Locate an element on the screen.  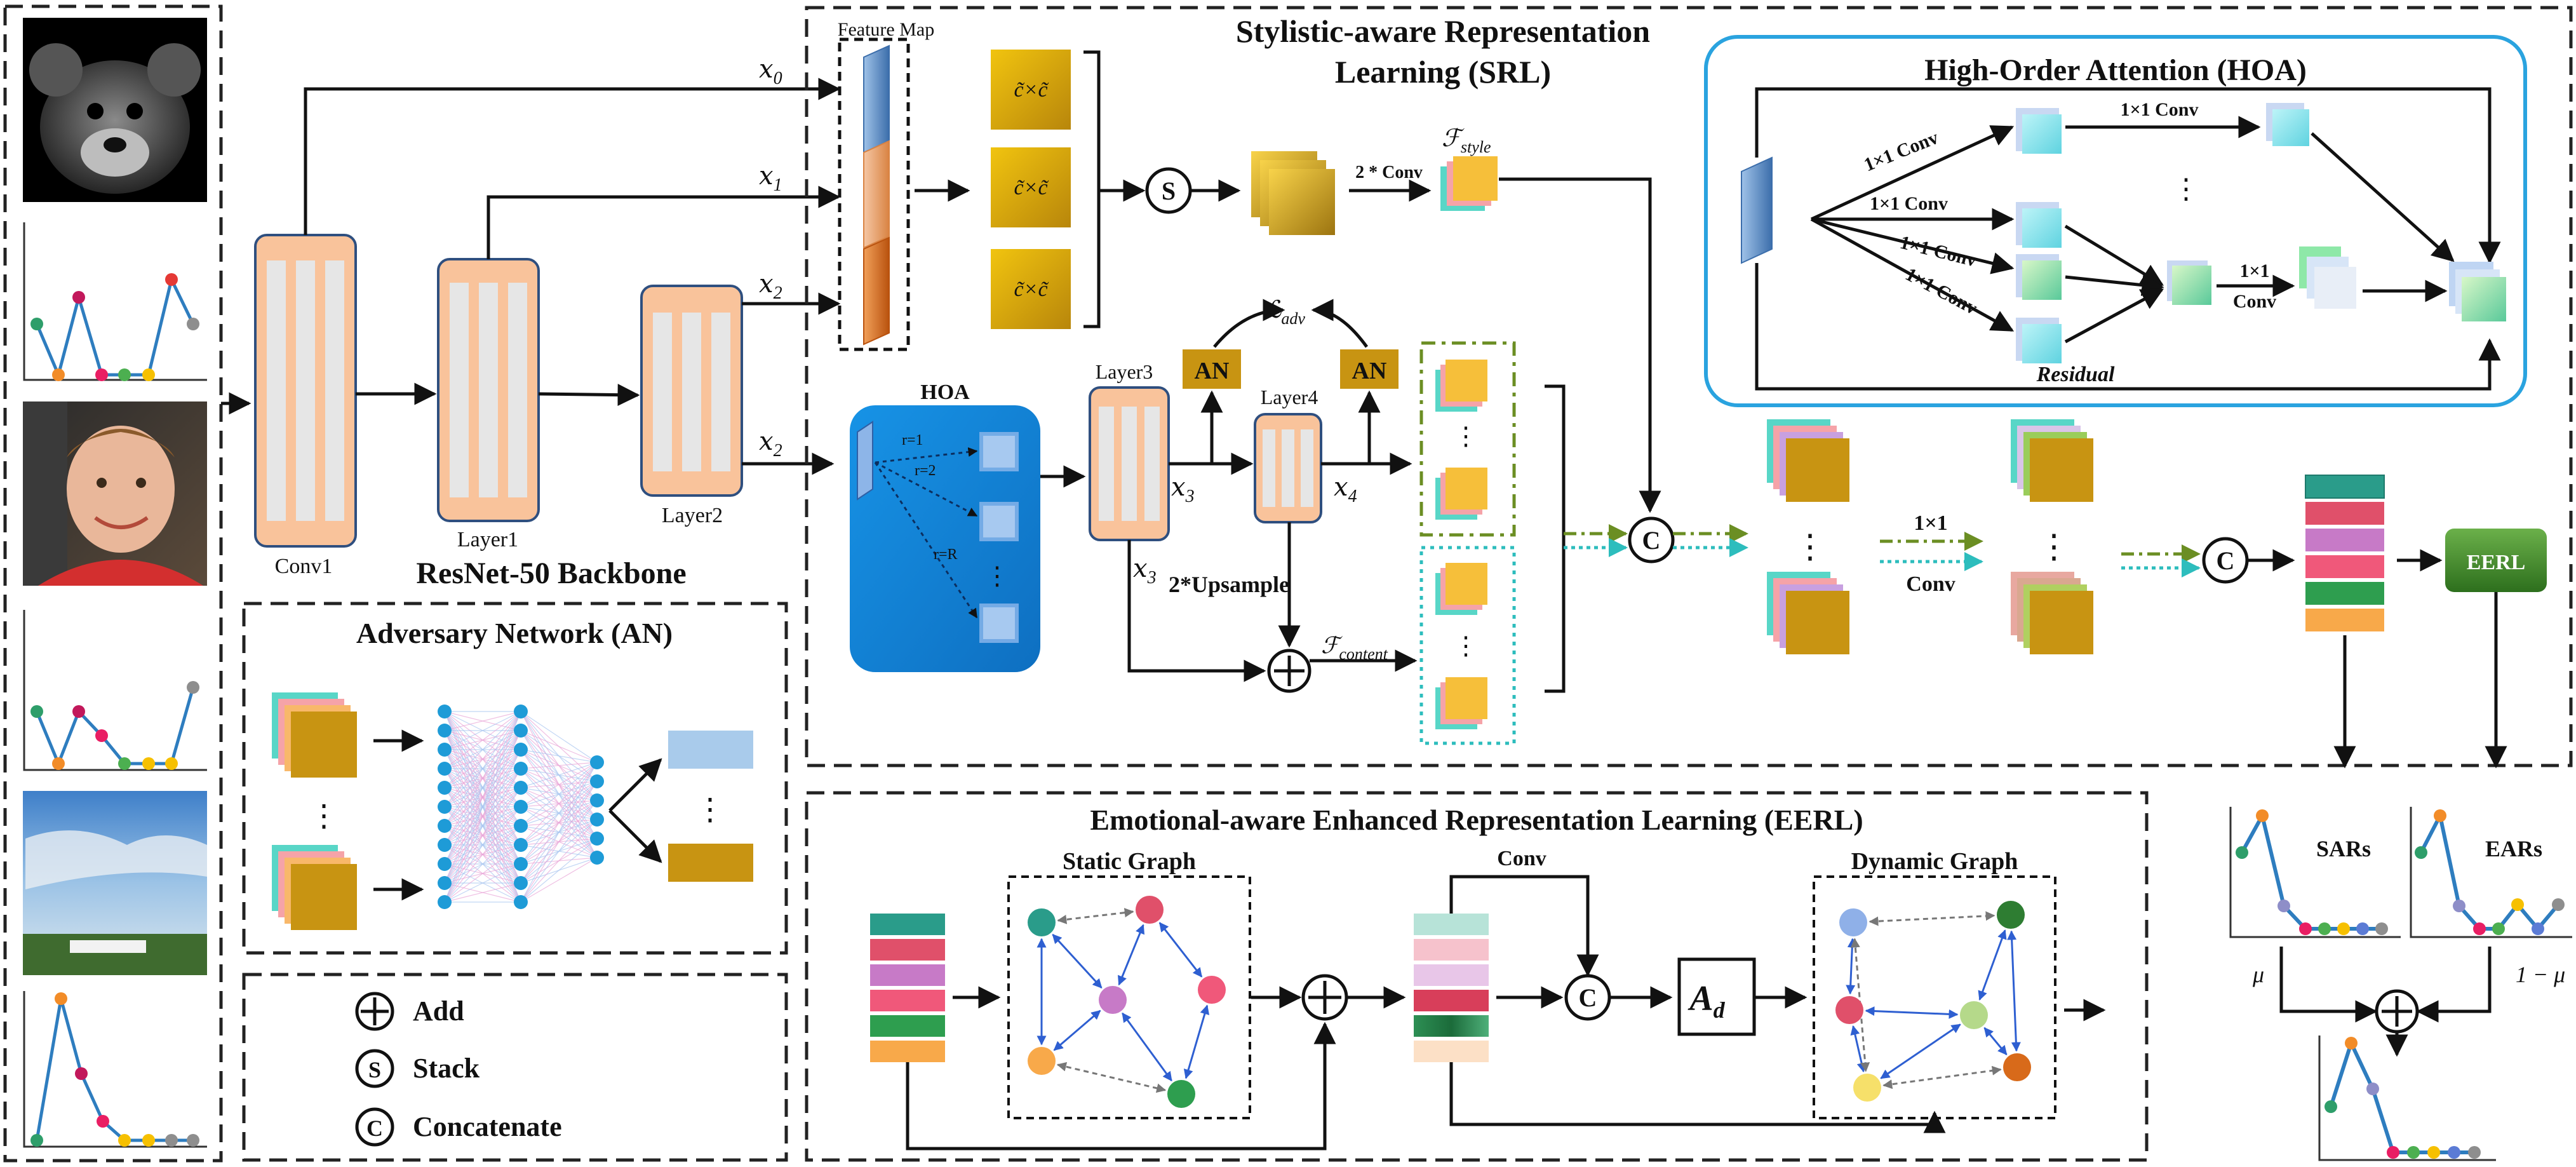
an-output-class is located at coordinates (710, 863).